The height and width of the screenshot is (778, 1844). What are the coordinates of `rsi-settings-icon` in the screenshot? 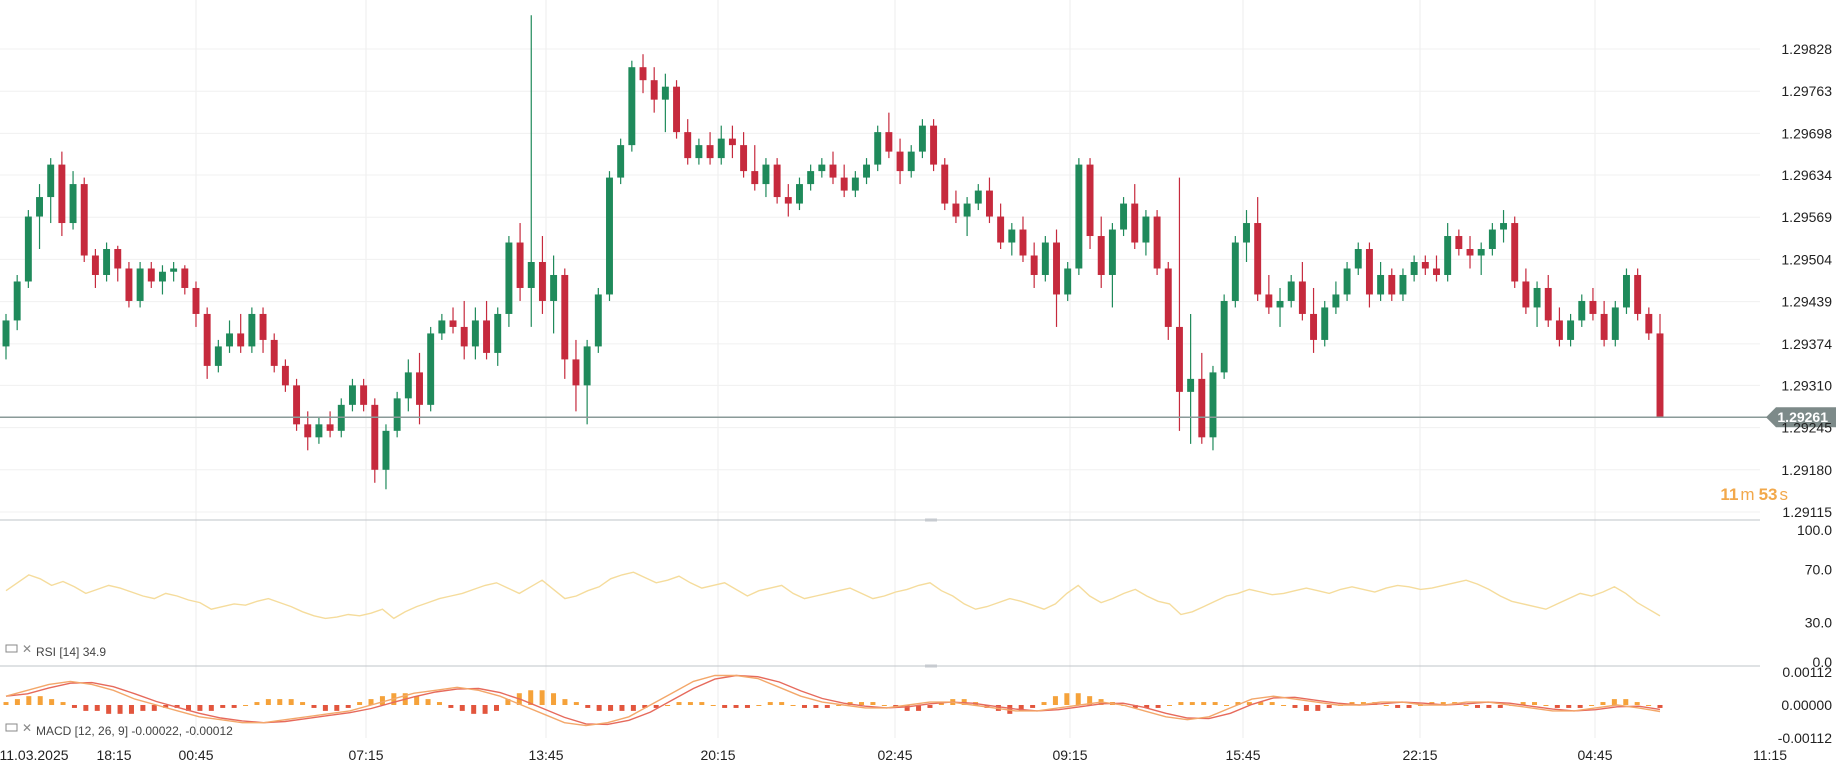 It's located at (11, 648).